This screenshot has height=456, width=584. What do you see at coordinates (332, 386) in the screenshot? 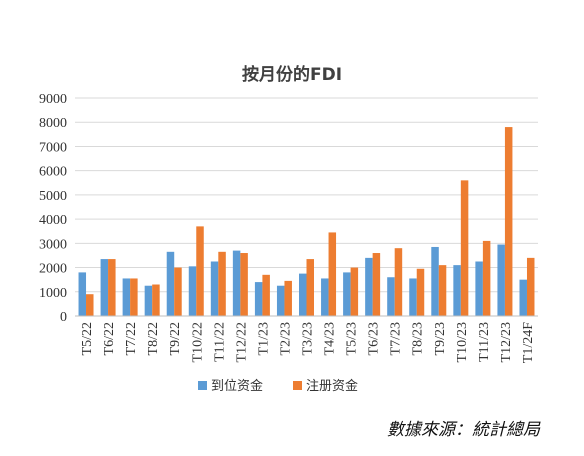
I see `legend-label-1: 注册资金` at bounding box center [332, 386].